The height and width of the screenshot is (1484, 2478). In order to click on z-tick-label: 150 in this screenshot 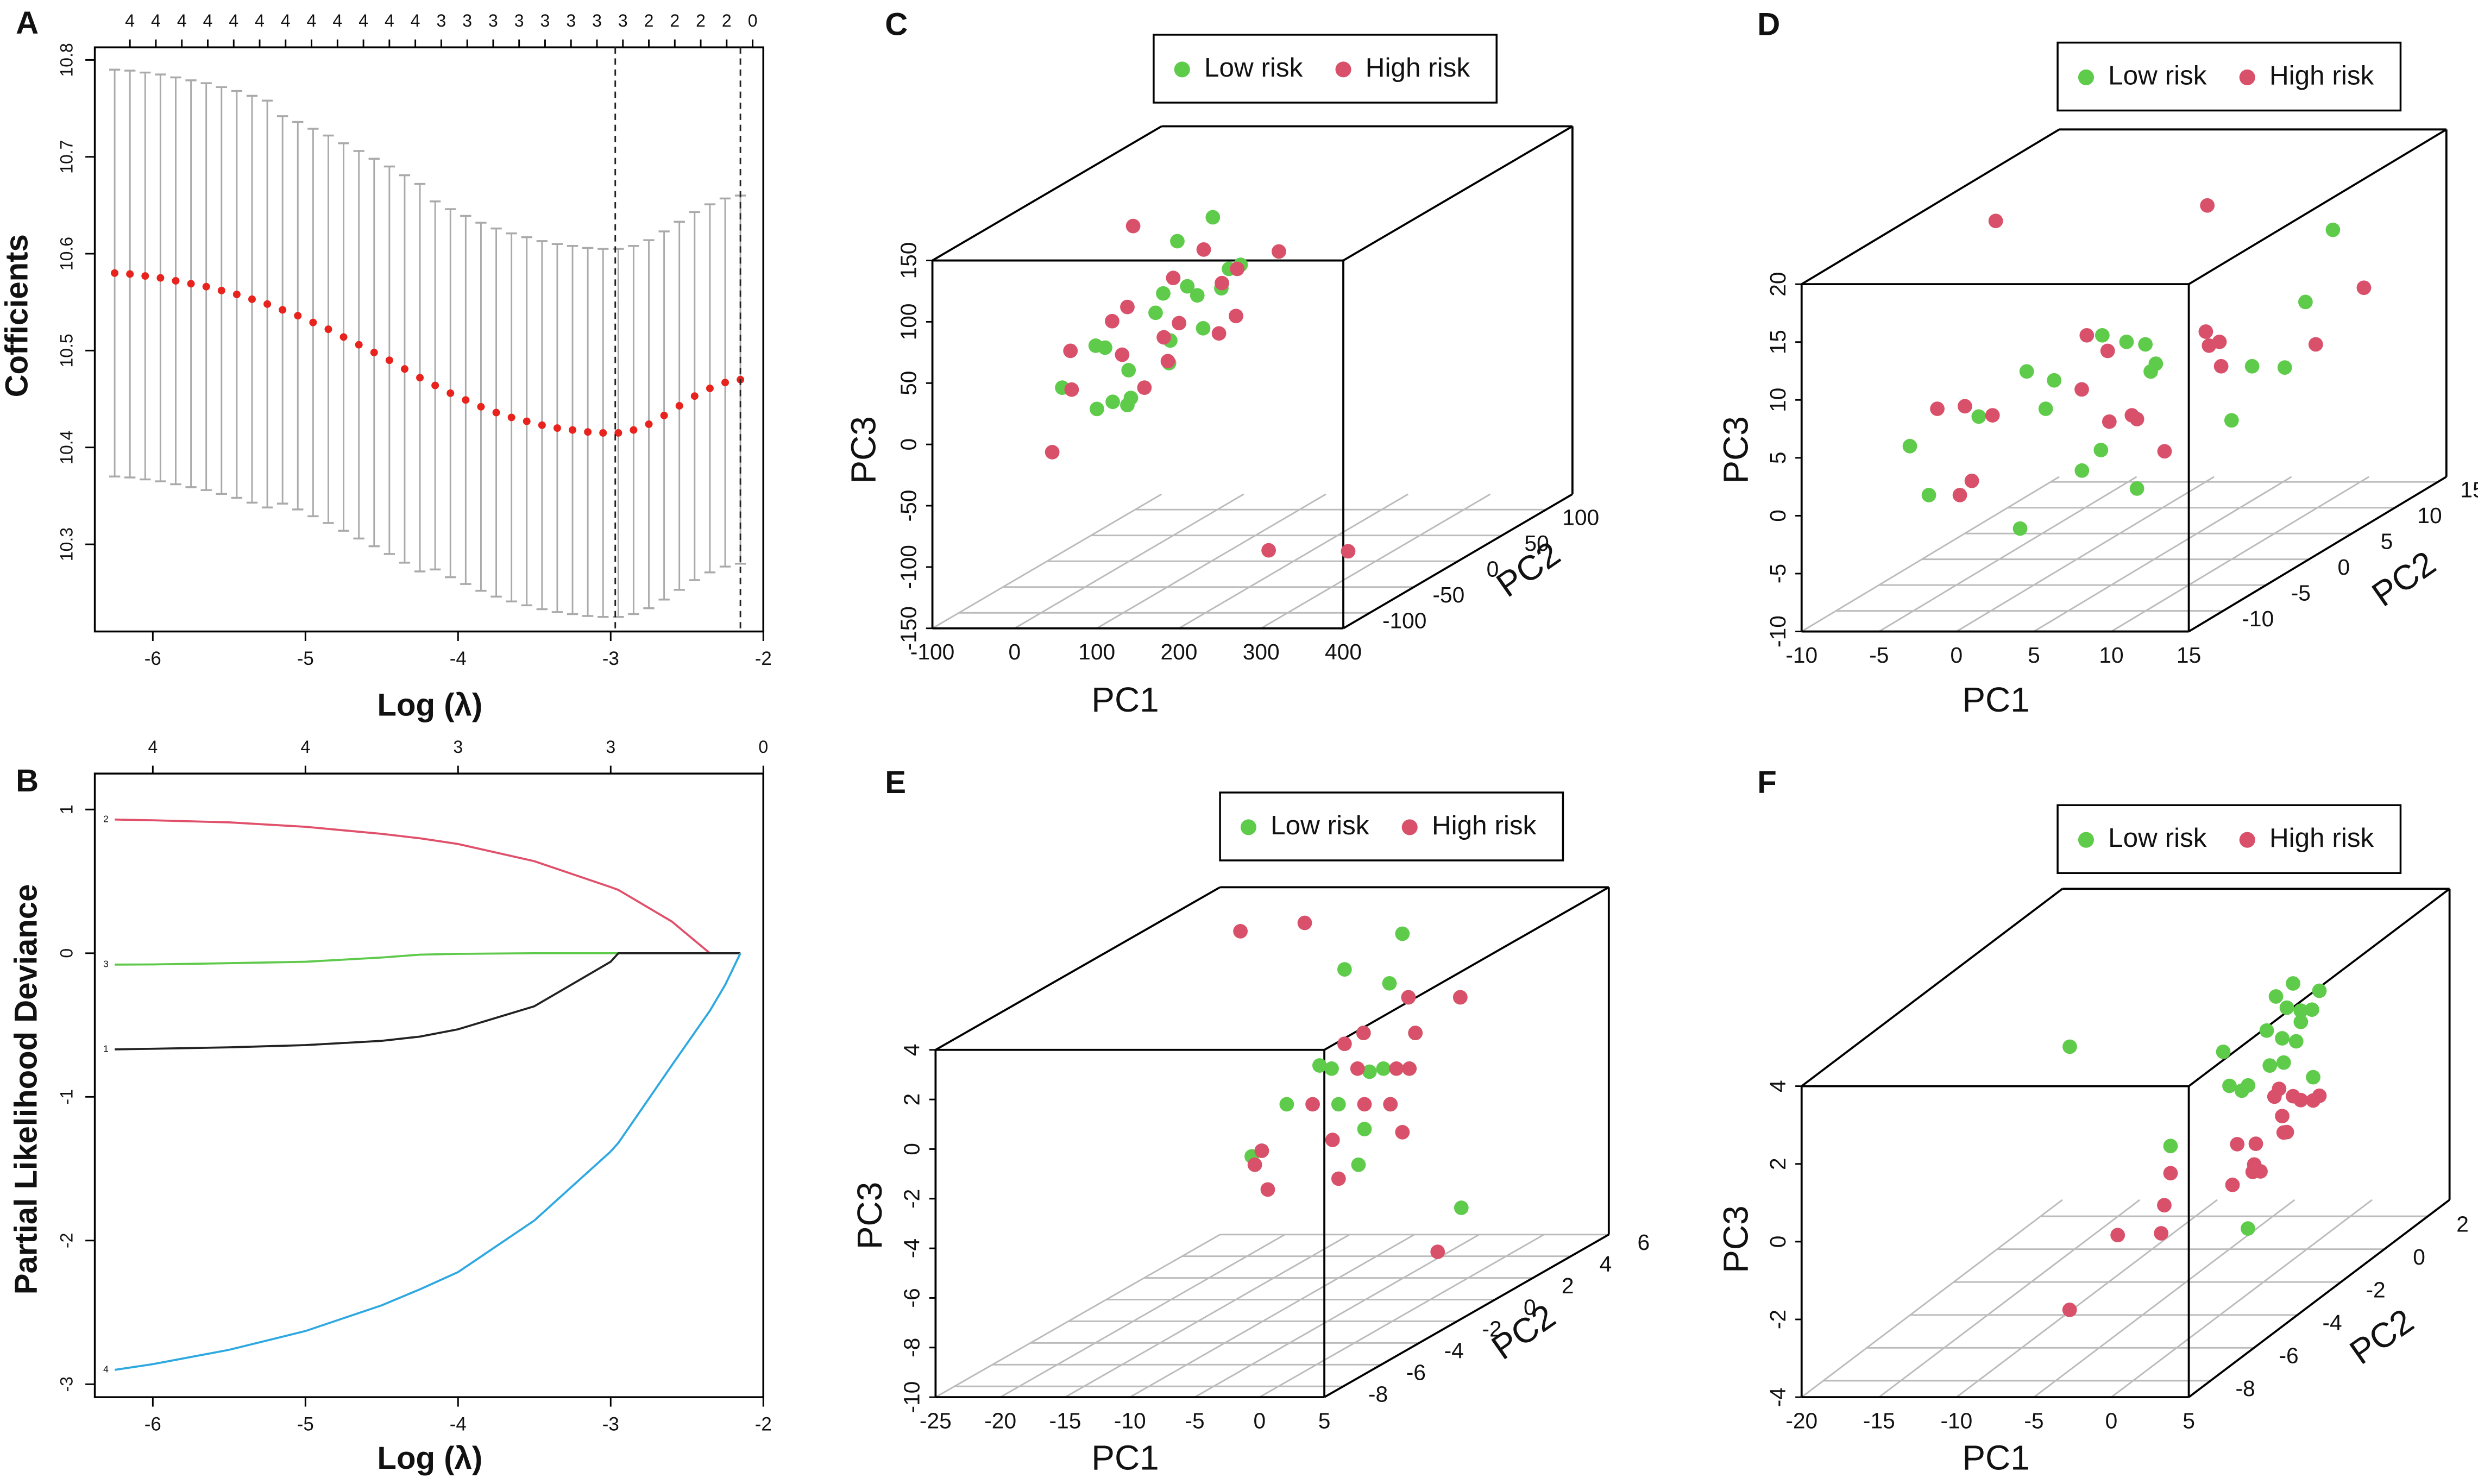, I will do `click(908, 260)`.